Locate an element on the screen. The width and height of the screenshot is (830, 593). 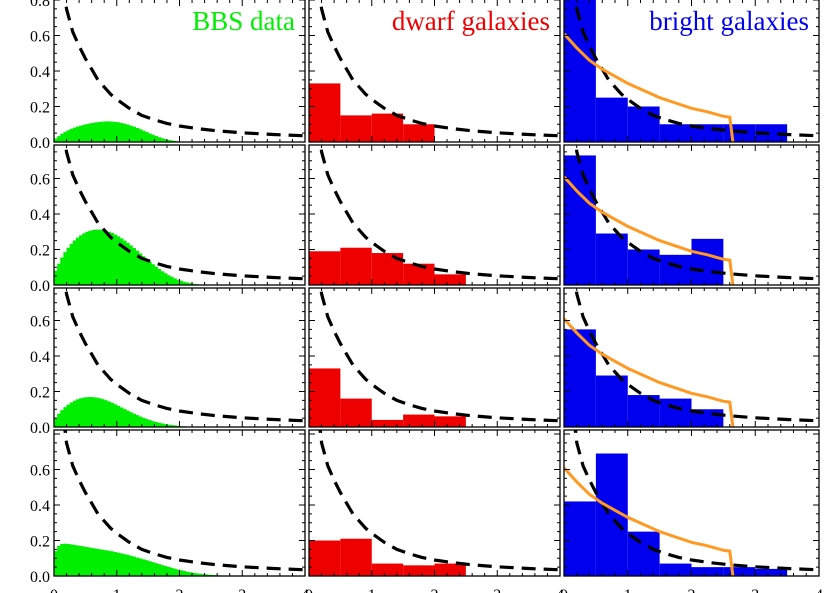
x-tick-label-0-0: 0 is located at coordinates (54, 590).